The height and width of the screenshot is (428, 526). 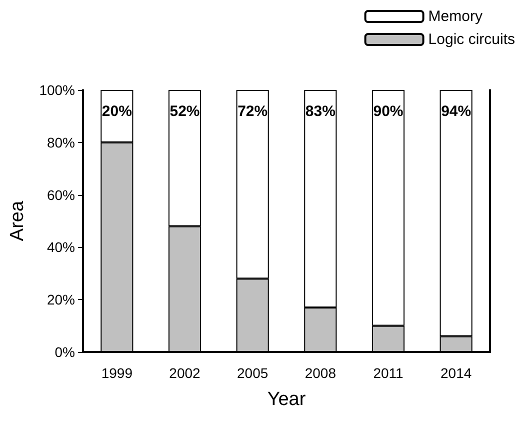 What do you see at coordinates (60, 300) in the screenshot?
I see `y-tick-label: 20%` at bounding box center [60, 300].